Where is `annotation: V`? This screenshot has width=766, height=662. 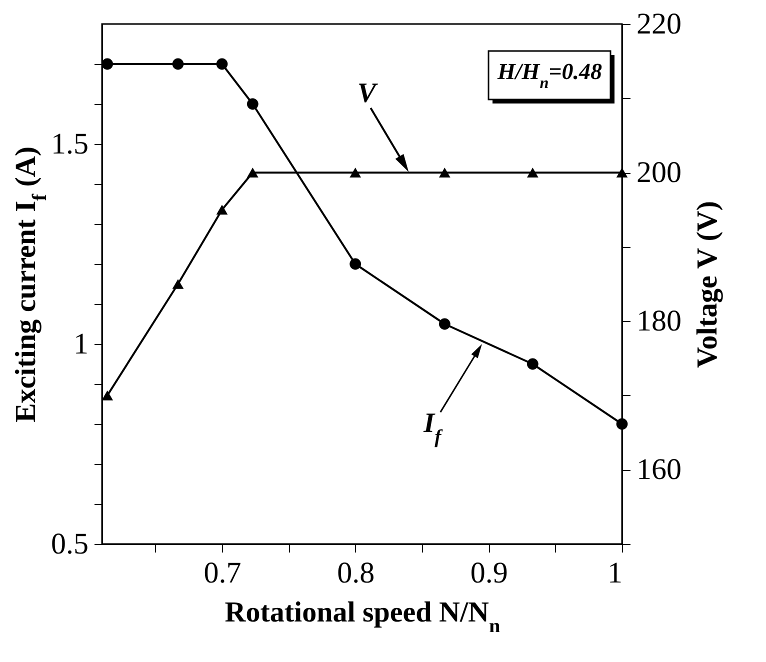
annotation: V is located at coordinates (367, 93).